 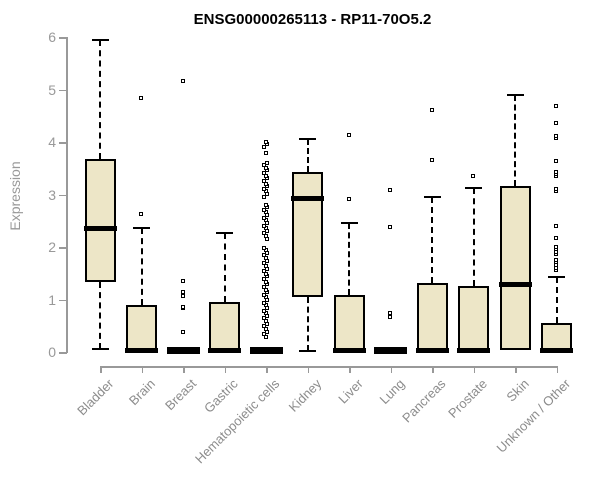 I want to click on boxplot-whisker-lower, so click(x=100, y=316).